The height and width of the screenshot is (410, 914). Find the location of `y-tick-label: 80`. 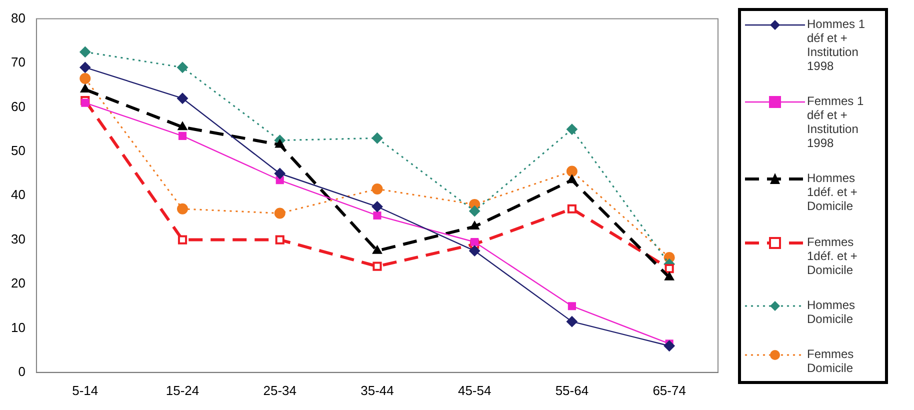

y-tick-label: 80 is located at coordinates (18, 18).